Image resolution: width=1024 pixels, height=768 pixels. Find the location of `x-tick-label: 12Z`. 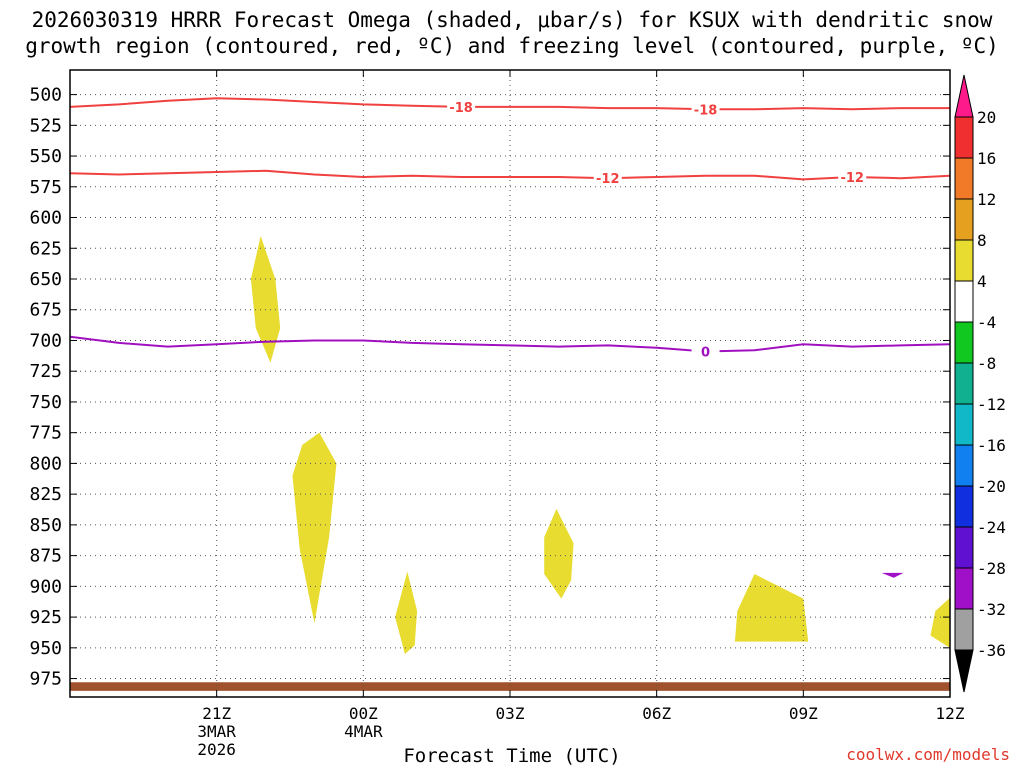

x-tick-label: 12Z is located at coordinates (950, 713).